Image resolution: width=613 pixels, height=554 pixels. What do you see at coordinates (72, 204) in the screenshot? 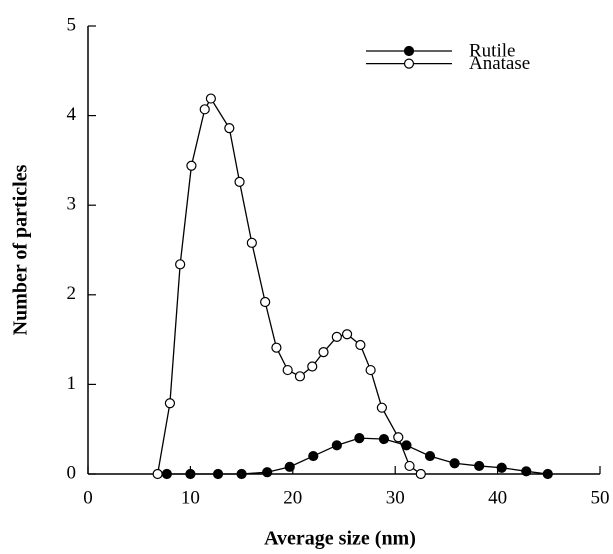
I see `y-tick-label: 3` at bounding box center [72, 204].